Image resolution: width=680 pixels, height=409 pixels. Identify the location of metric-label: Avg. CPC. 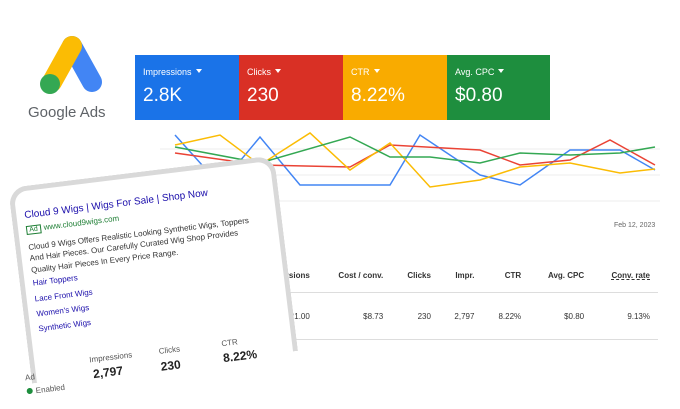
(498, 72).